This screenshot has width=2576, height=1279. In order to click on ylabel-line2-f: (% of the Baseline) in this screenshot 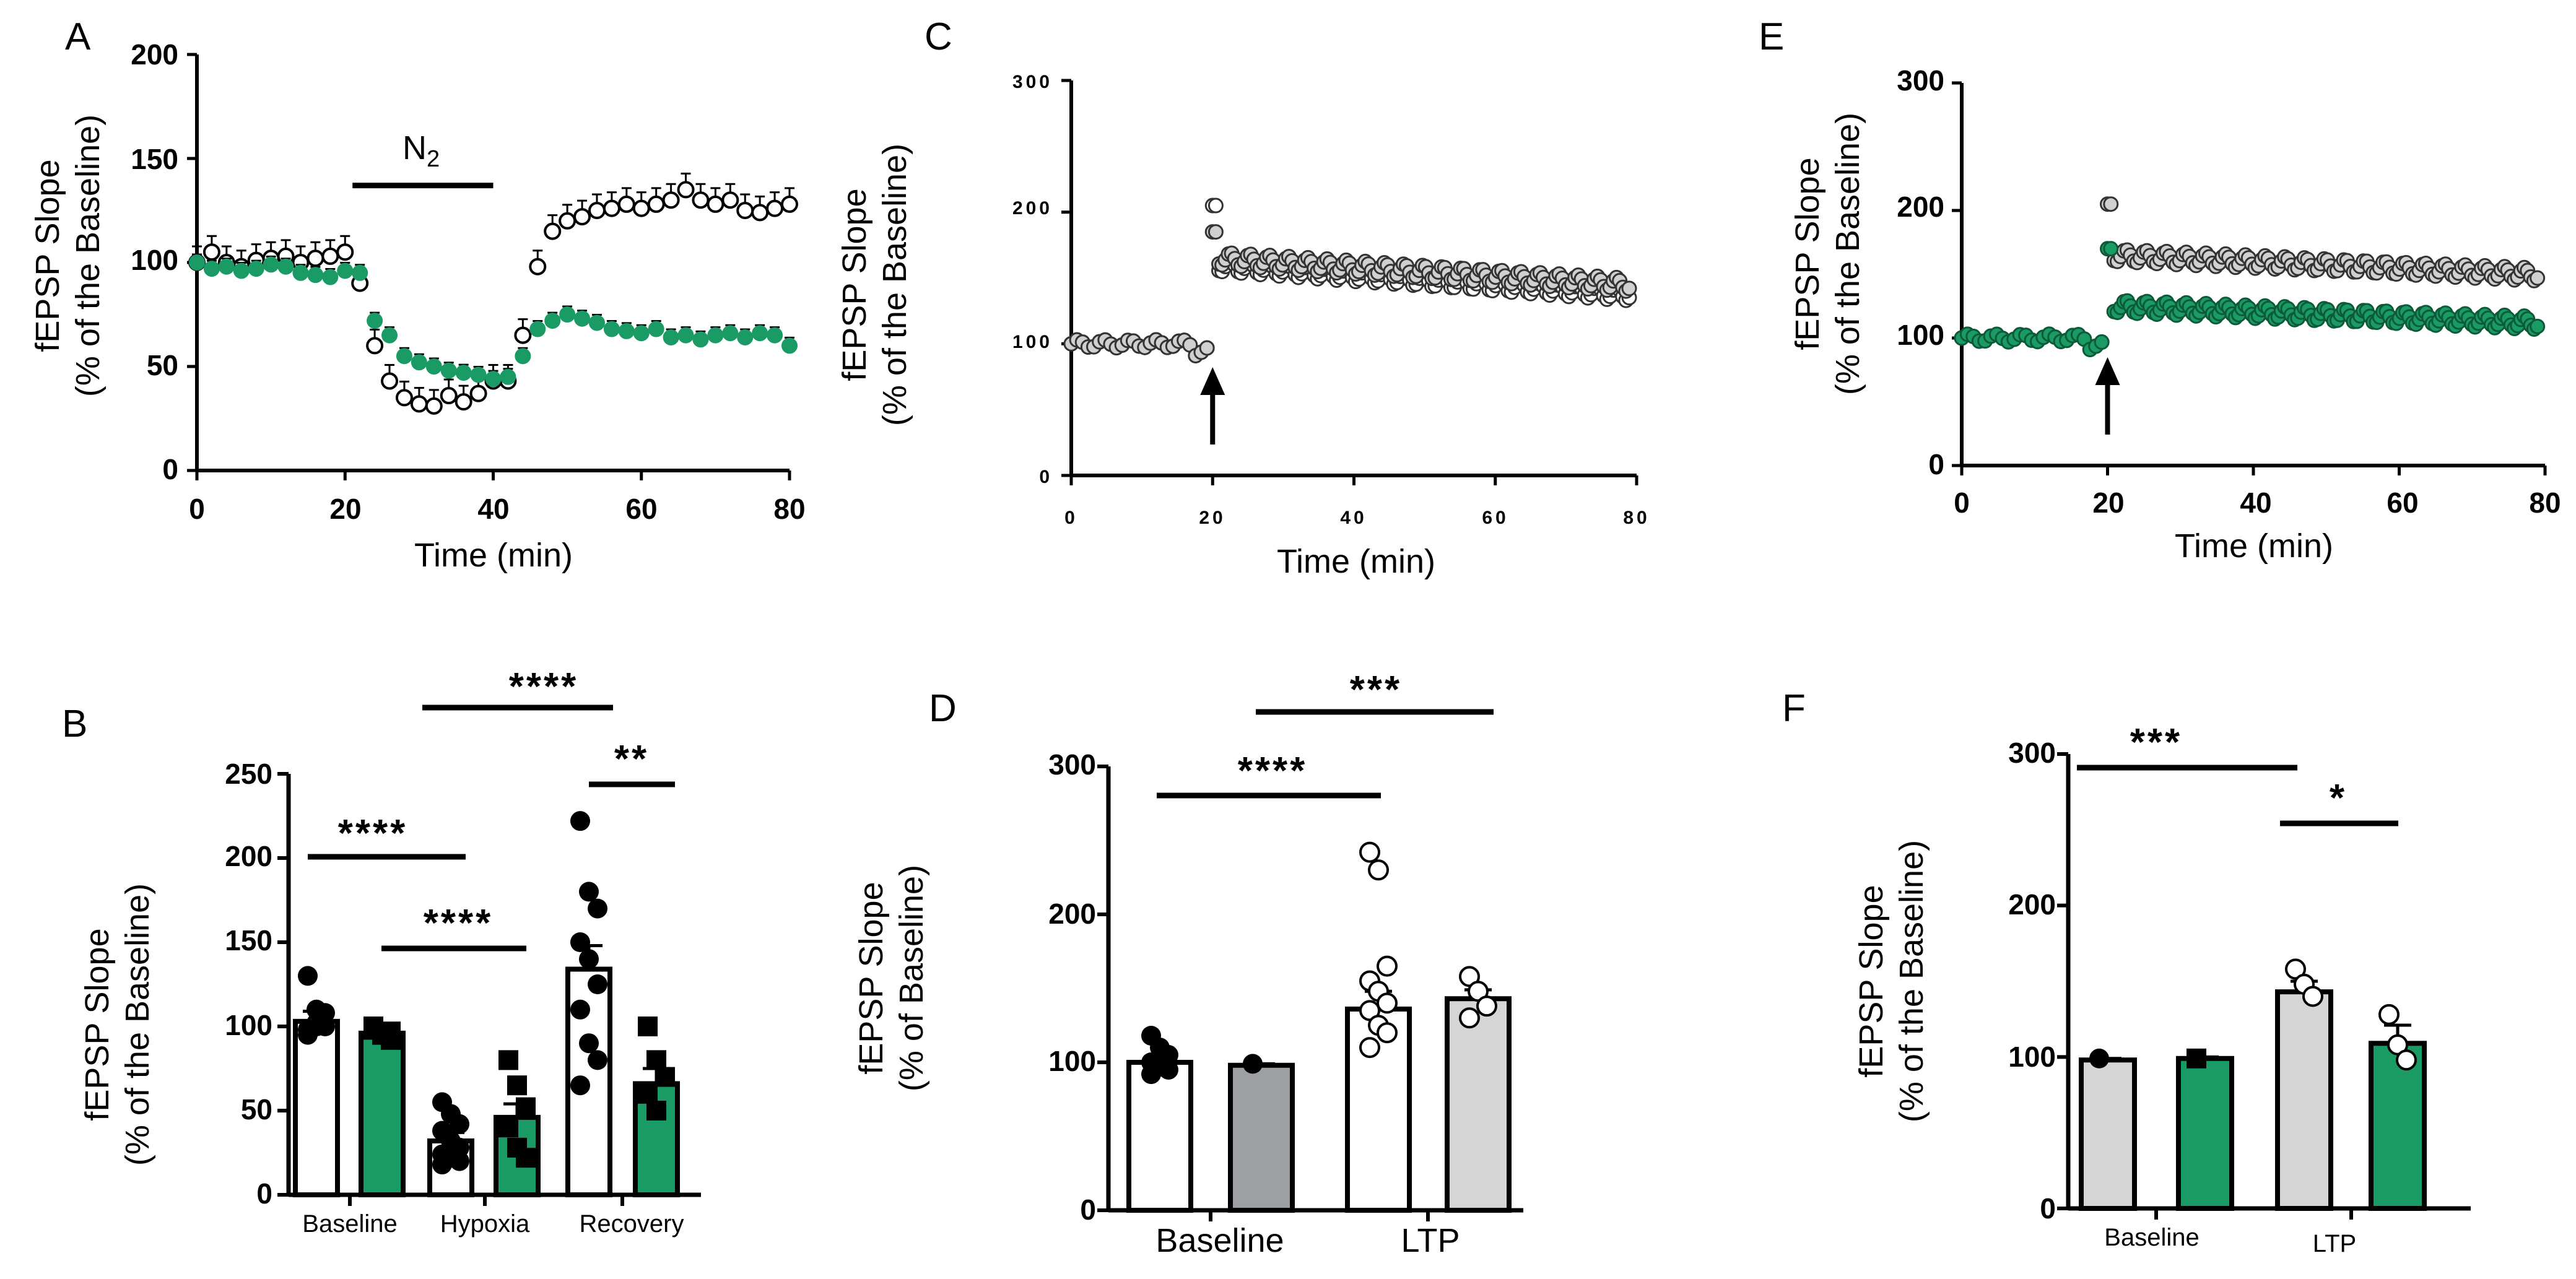, I will do `click(1911, 981)`.